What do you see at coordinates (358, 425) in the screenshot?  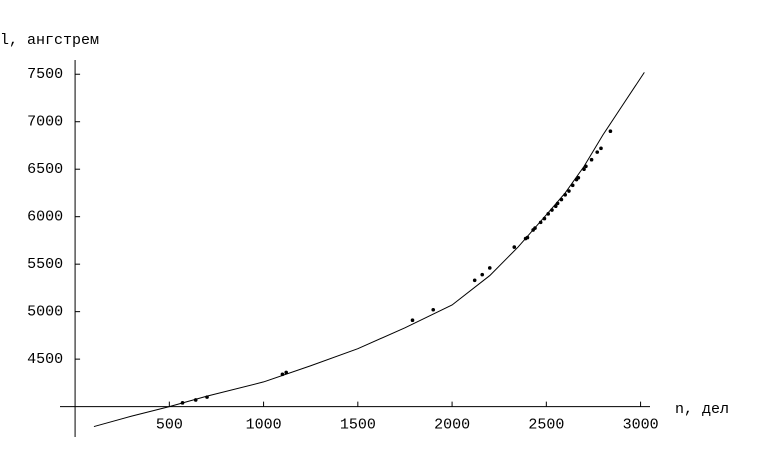 I see `x-tick-label: 1500` at bounding box center [358, 425].